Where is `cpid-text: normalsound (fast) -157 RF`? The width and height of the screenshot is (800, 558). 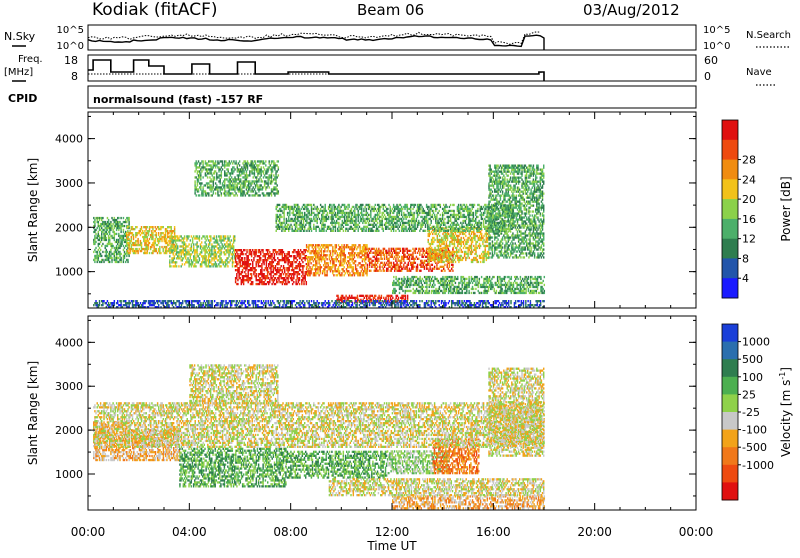 cpid-text: normalsound (fast) -157 RF is located at coordinates (178, 99).